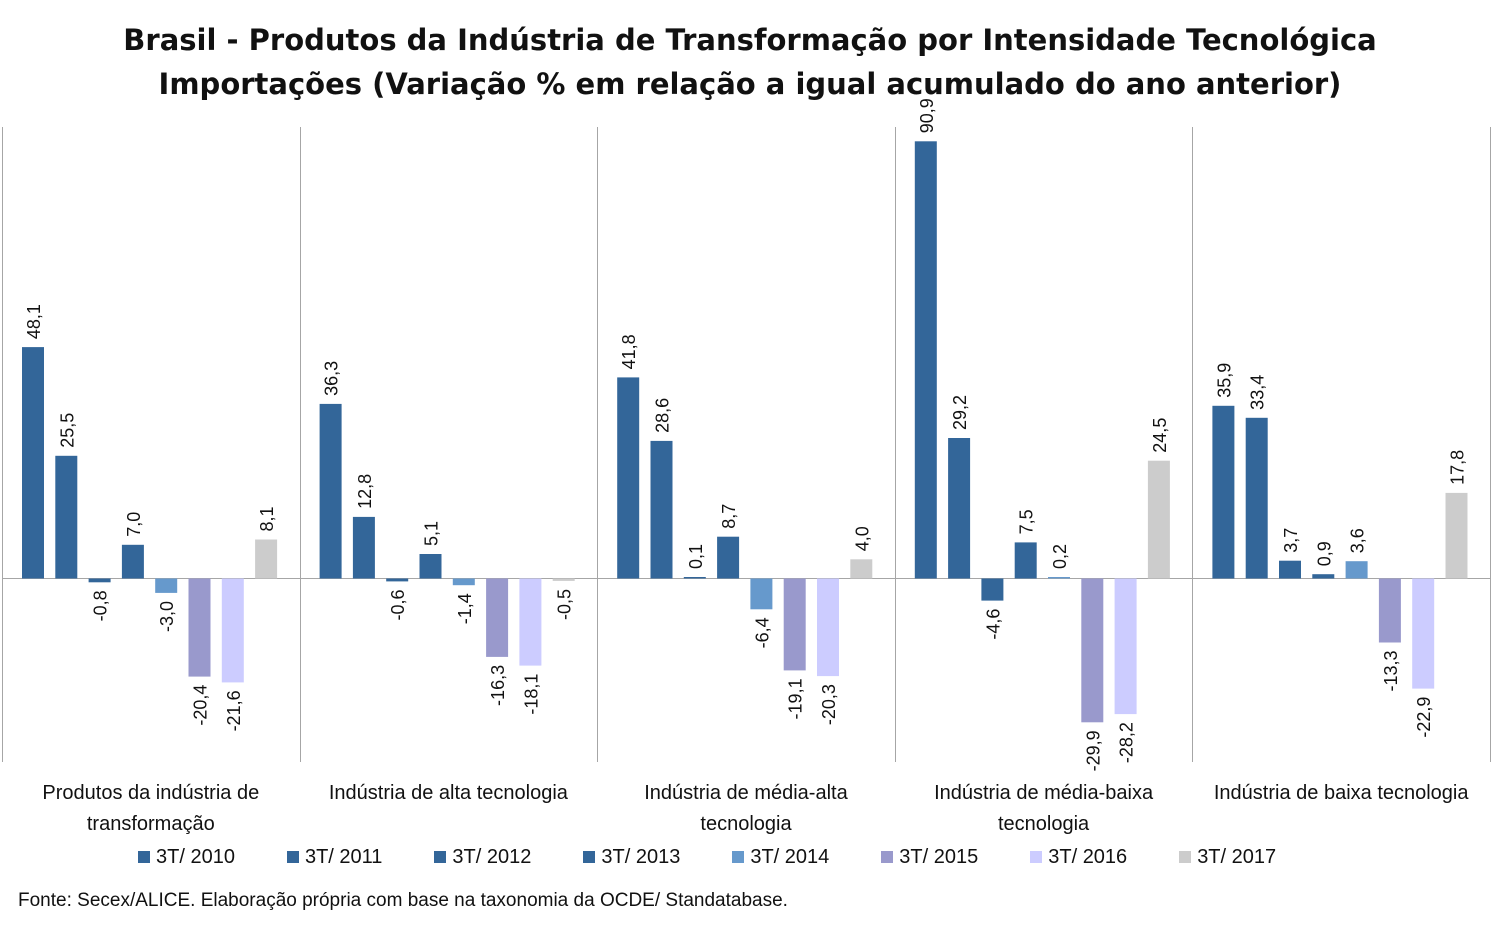 The height and width of the screenshot is (927, 1500). I want to click on data-label: 48,1, so click(34, 321).